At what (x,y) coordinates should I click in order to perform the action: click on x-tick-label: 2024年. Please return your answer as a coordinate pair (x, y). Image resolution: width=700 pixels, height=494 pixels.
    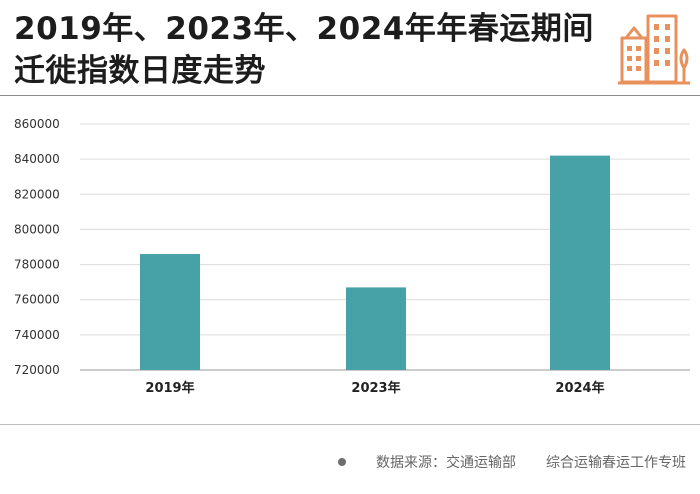
    Looking at the image, I should click on (579, 388).